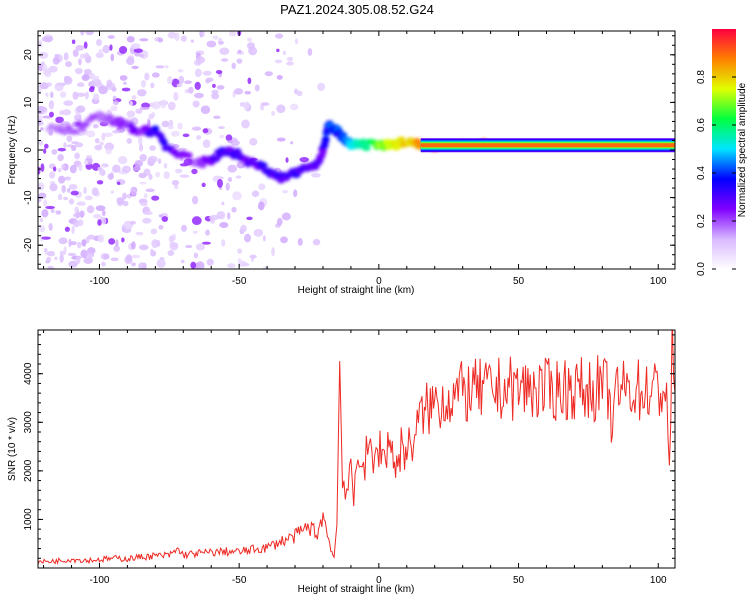 Image resolution: width=750 pixels, height=600 pixels. What do you see at coordinates (28, 150) in the screenshot?
I see `spectrogram-y-tick-label: 0` at bounding box center [28, 150].